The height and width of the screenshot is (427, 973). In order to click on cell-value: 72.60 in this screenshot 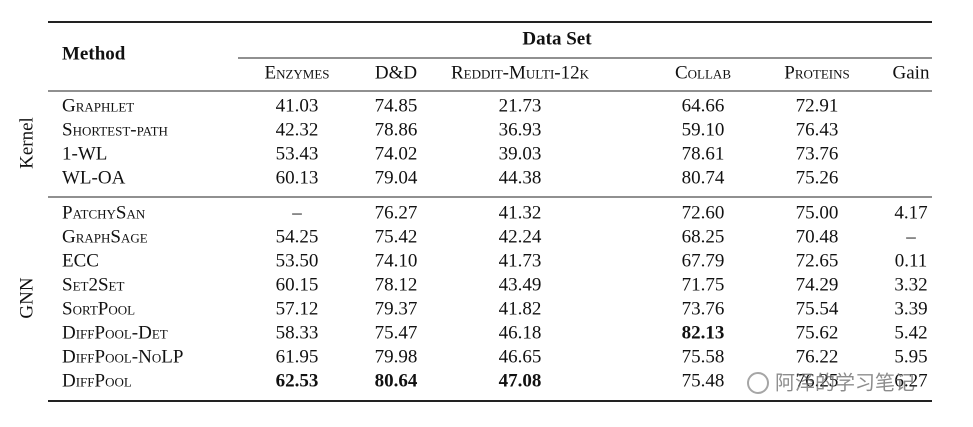, I will do `click(703, 212)`.